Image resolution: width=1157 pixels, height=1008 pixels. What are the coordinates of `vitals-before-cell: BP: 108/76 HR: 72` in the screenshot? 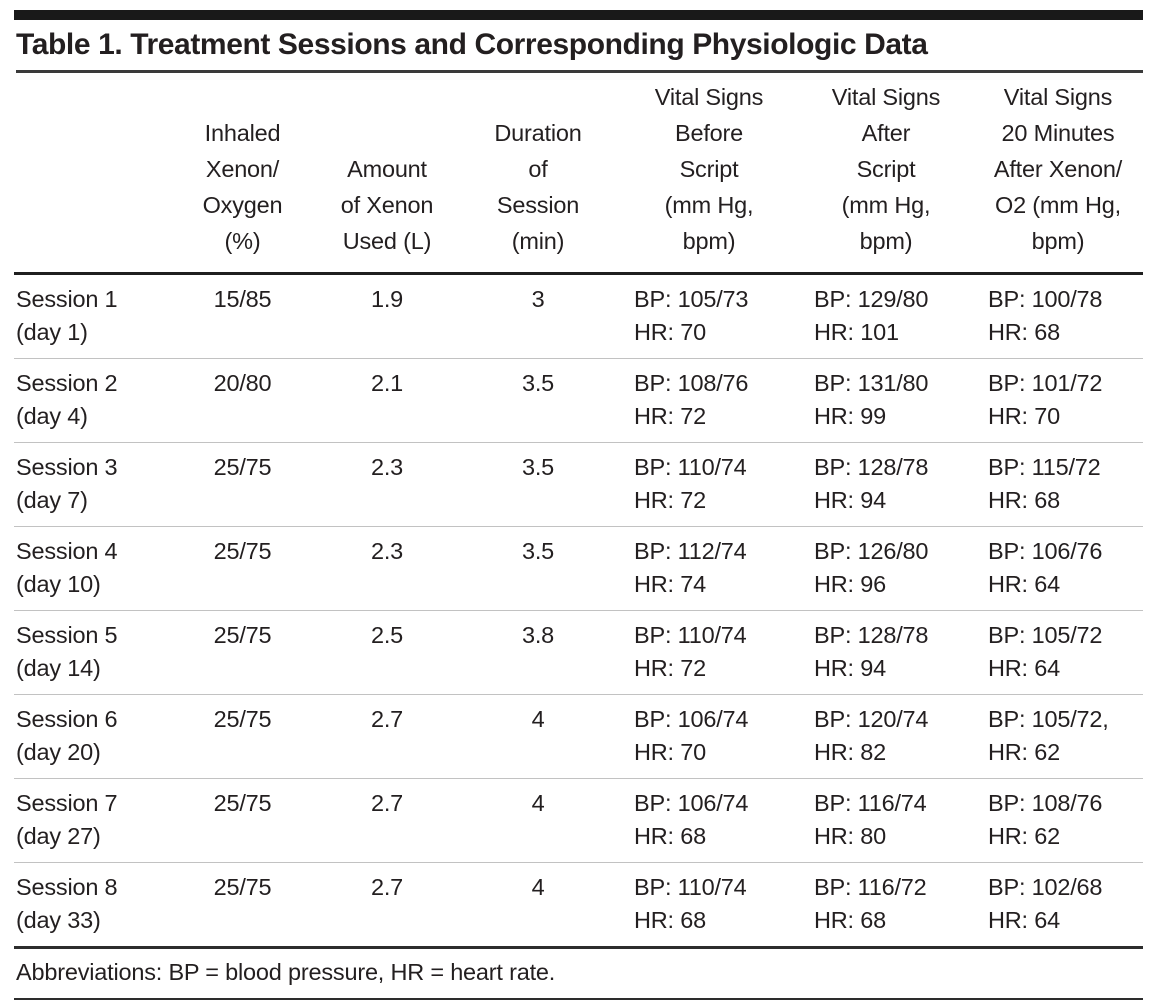 It's located at (691, 399).